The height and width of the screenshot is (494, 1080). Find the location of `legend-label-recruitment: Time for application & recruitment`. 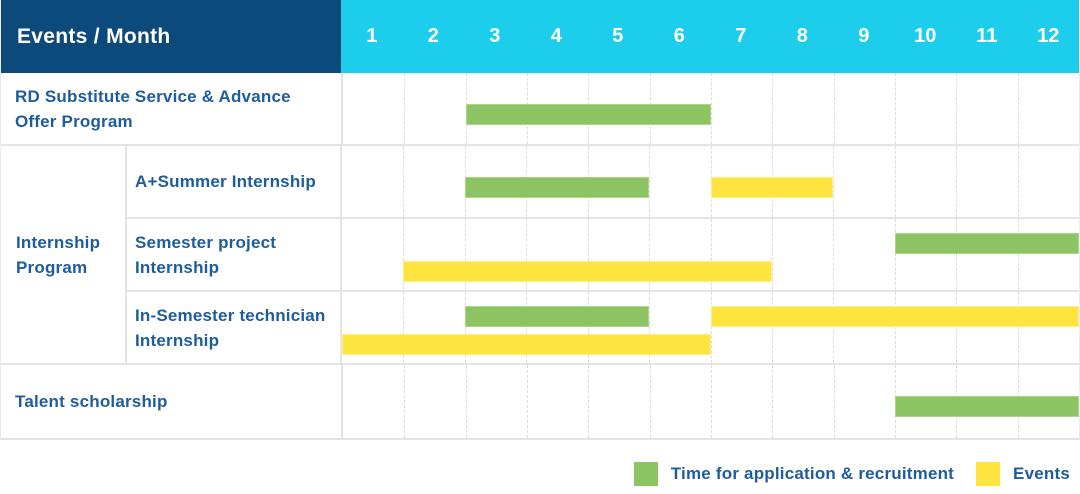

legend-label-recruitment: Time for application & recruitment is located at coordinates (812, 473).